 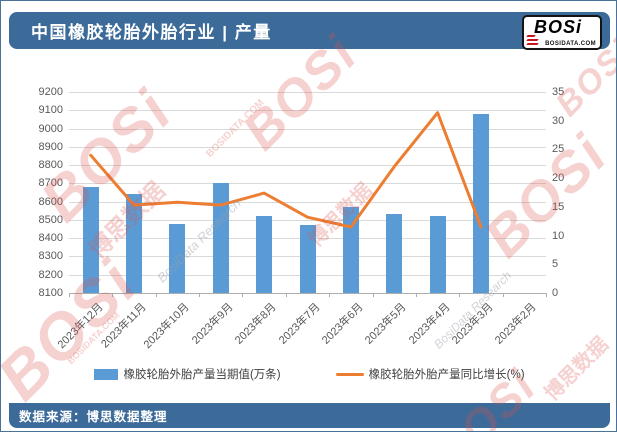 What do you see at coordinates (558, 149) in the screenshot?
I see `y-axis-right-label: 25` at bounding box center [558, 149].